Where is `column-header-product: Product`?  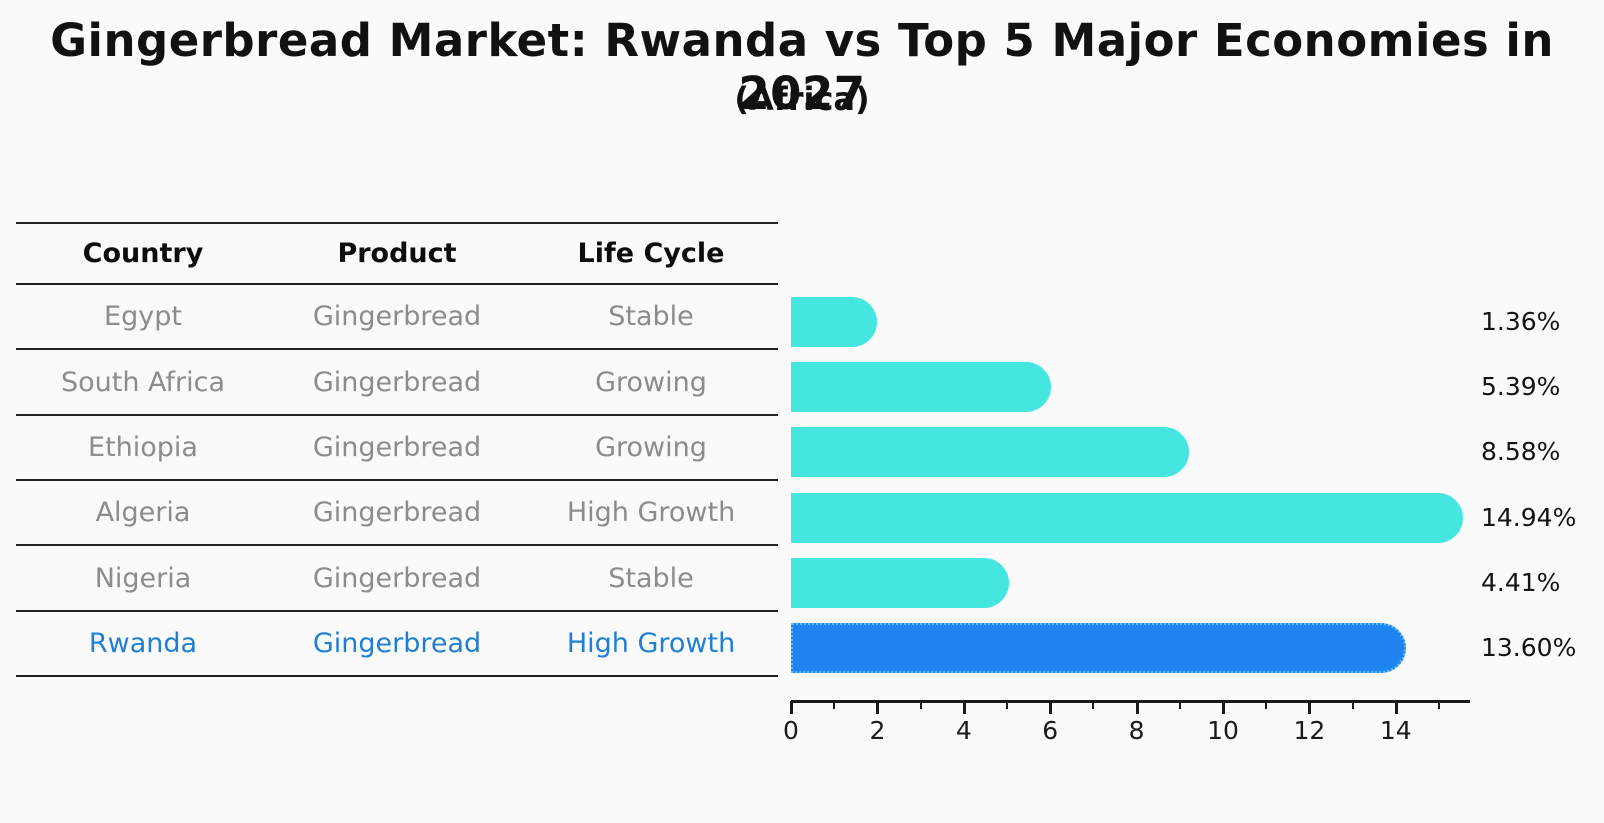
column-header-product: Product is located at coordinates (397, 253).